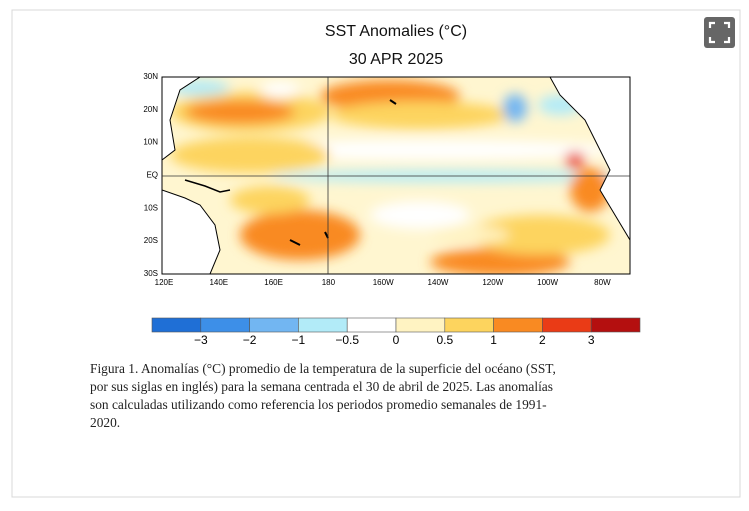  What do you see at coordinates (218, 282) in the screenshot?
I see `lon-label: 140E` at bounding box center [218, 282].